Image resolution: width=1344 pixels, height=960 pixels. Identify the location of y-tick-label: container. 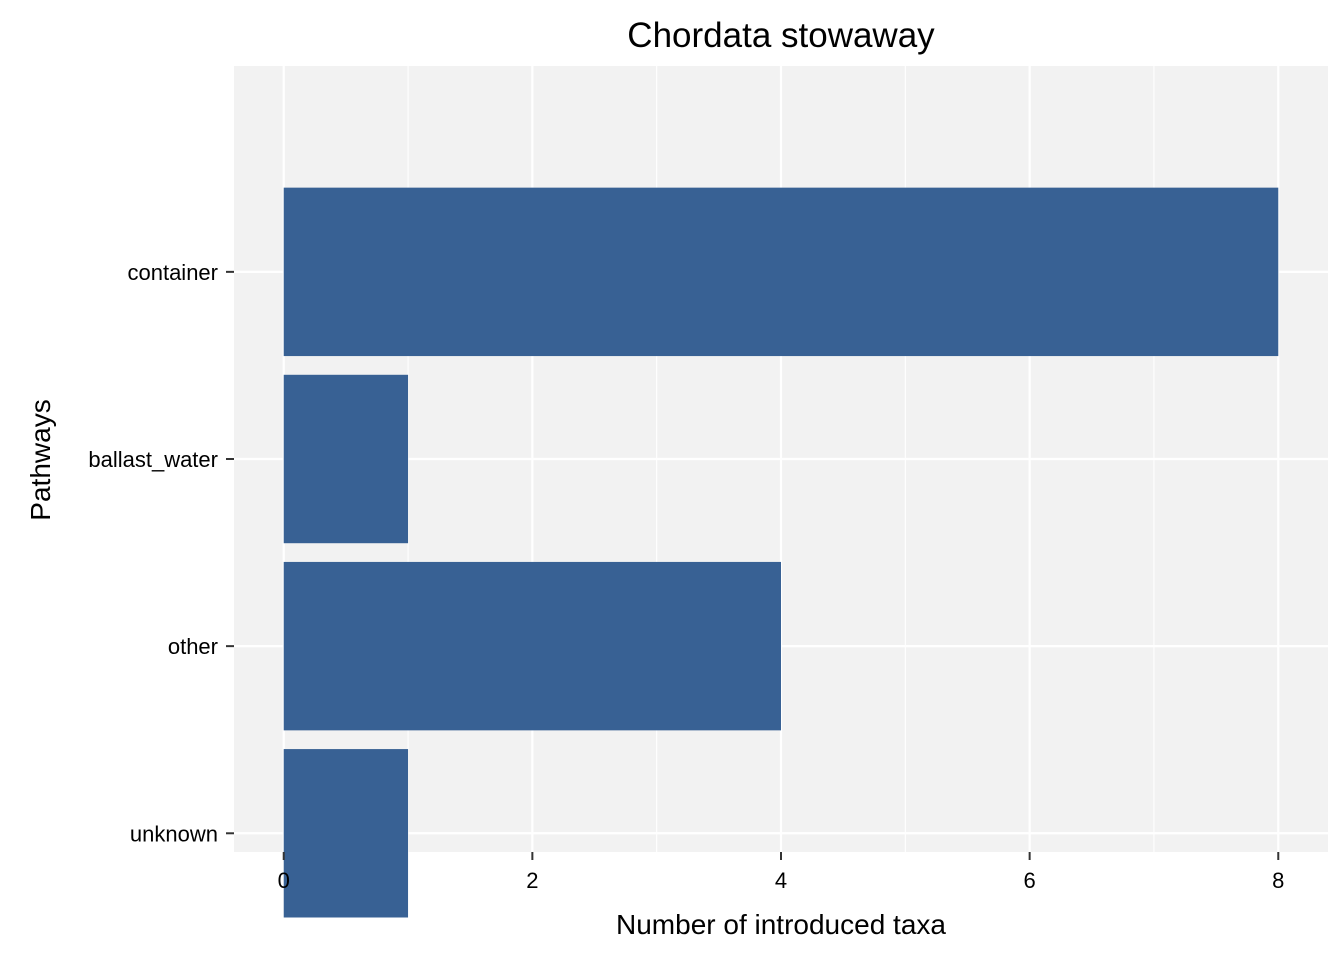
(172, 272).